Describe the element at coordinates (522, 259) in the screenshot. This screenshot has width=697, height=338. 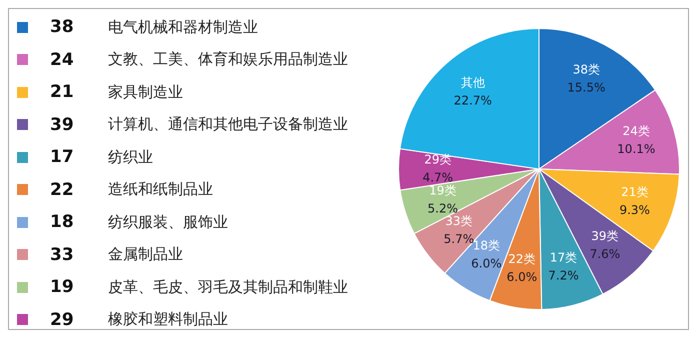
I see `slice-label: 22类` at that location.